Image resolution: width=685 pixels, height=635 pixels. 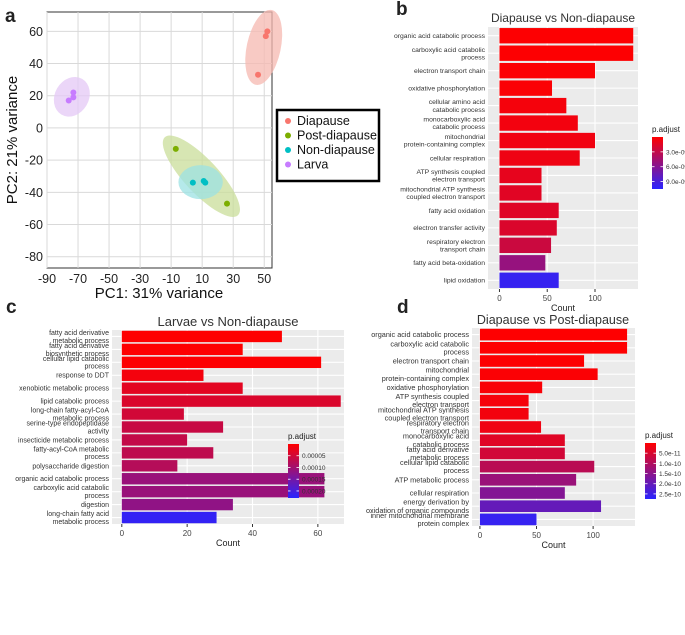 I want to click on pca-x-tick-label: -90, so click(x=47, y=279).